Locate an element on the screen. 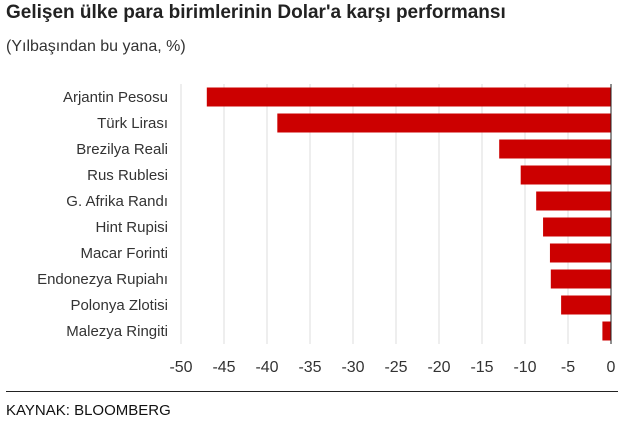 Image resolution: width=624 pixels, height=427 pixels. category-label: Endonezya Rupiahı is located at coordinates (102, 279).